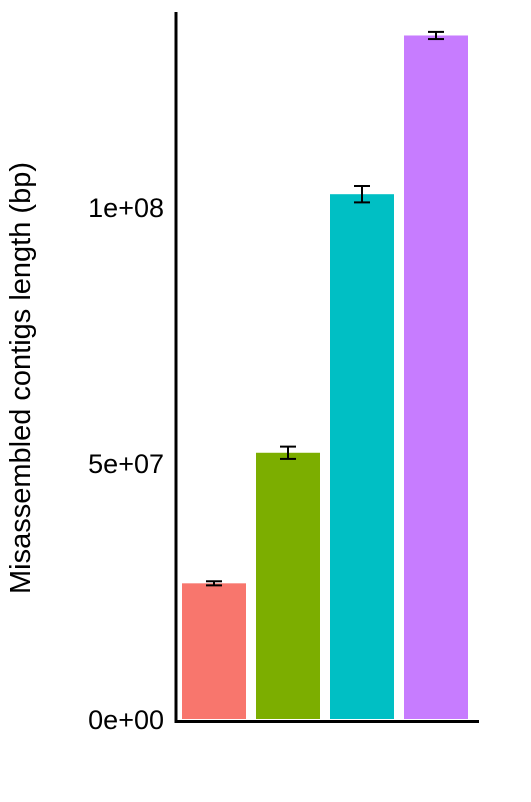 The width and height of the screenshot is (531, 802). I want to click on y-tick-labels: 0e+00 5e+07 1e+08, so click(126, 464).